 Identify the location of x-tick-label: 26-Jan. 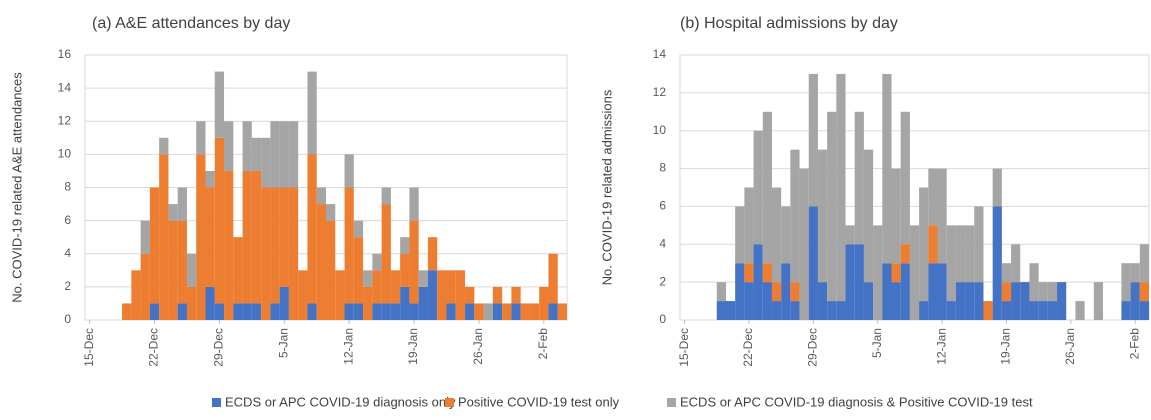
(1070, 346).